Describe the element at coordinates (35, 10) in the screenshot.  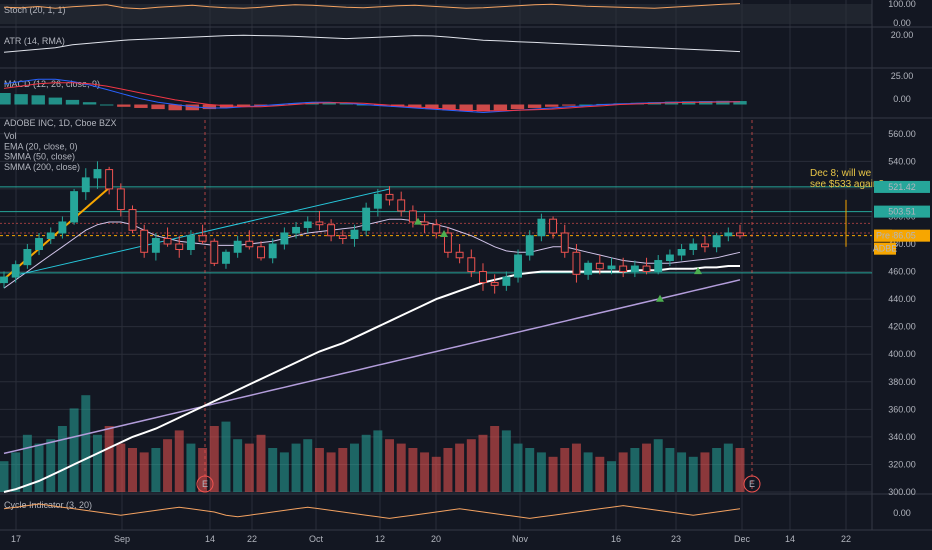
I see `stoch-label: Stoch (20, 1, 1)` at that location.